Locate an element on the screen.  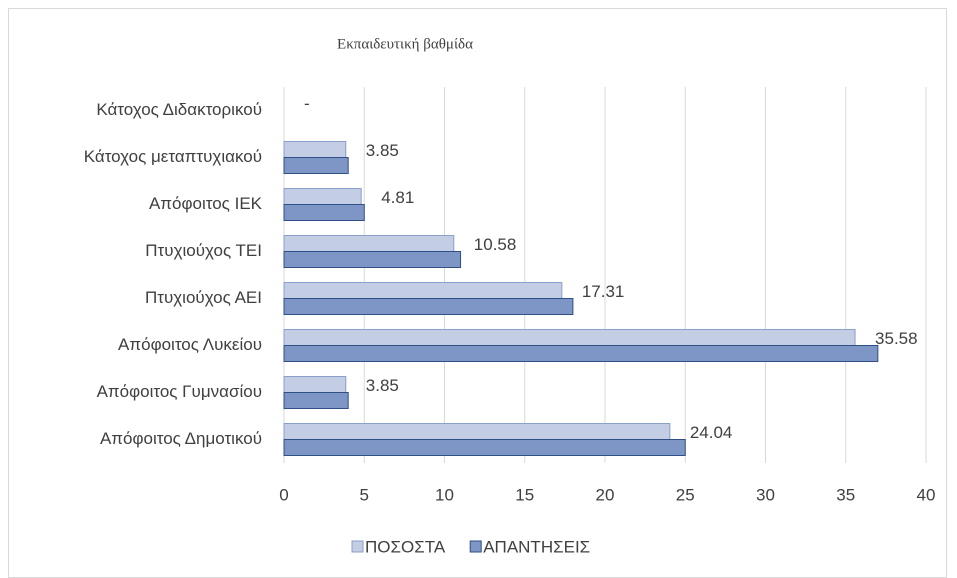
y-tick-label: Απόφοιτος ΙΕΚ is located at coordinates (206, 203).